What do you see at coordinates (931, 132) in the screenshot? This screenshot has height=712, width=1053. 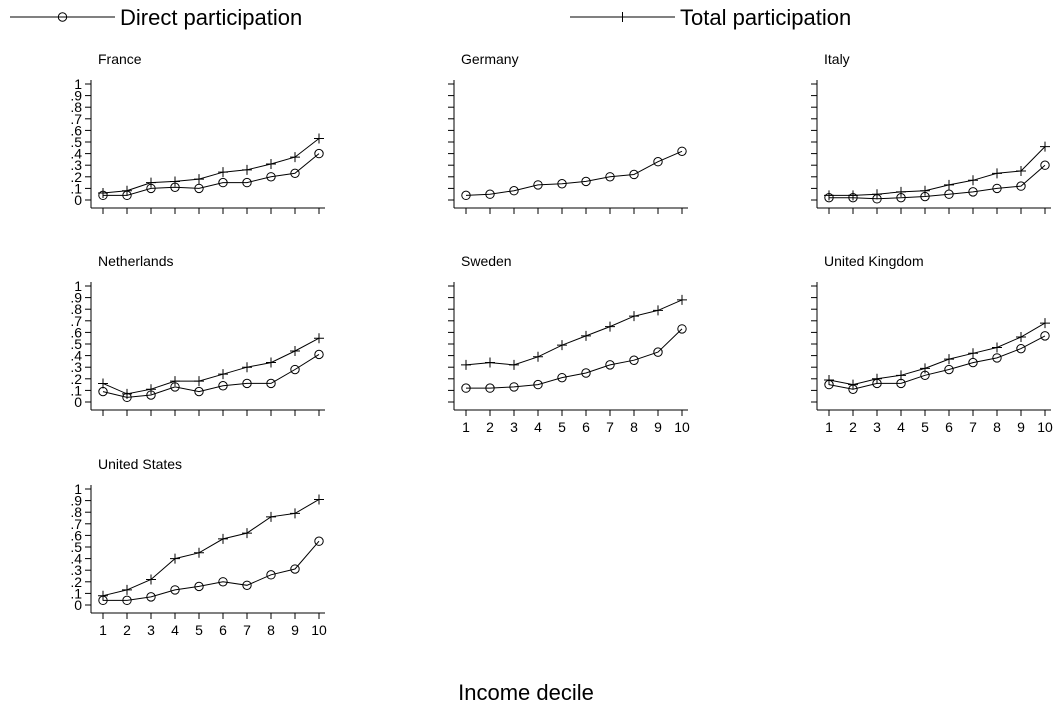 I see `panel-italy: Italy` at bounding box center [931, 132].